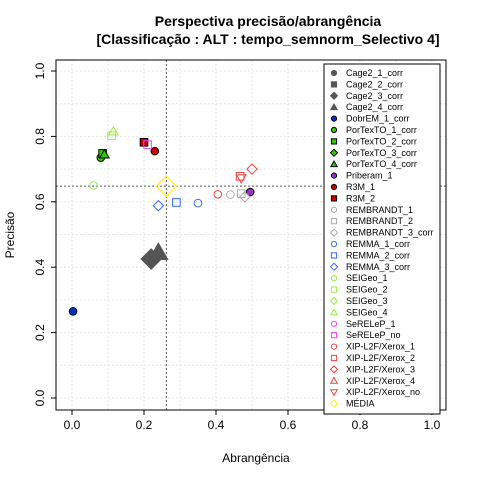 The height and width of the screenshot is (480, 480). I want to click on y-axis-label: Precisão, so click(10, 234).